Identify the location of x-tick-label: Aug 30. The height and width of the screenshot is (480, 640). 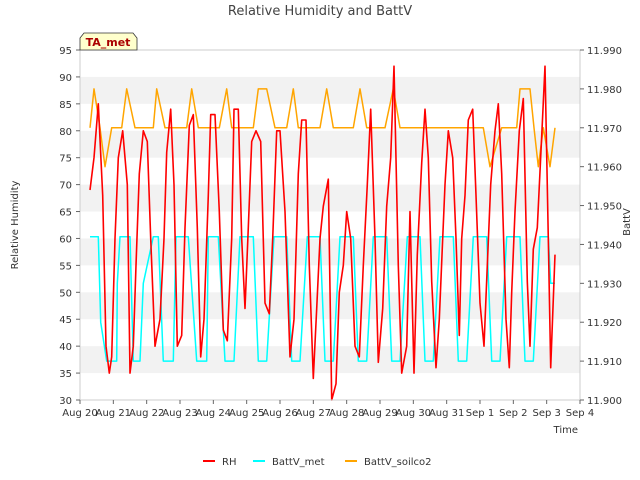
(413, 413).